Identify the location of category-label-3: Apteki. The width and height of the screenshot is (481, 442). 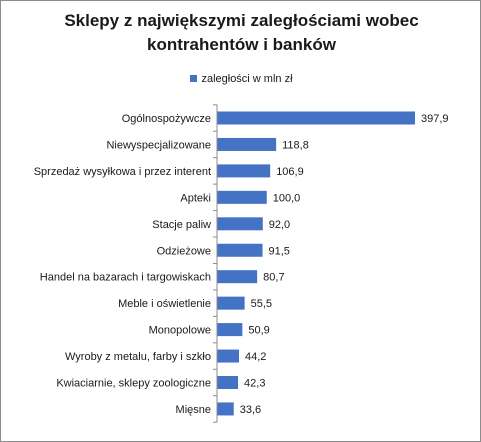
(195, 198).